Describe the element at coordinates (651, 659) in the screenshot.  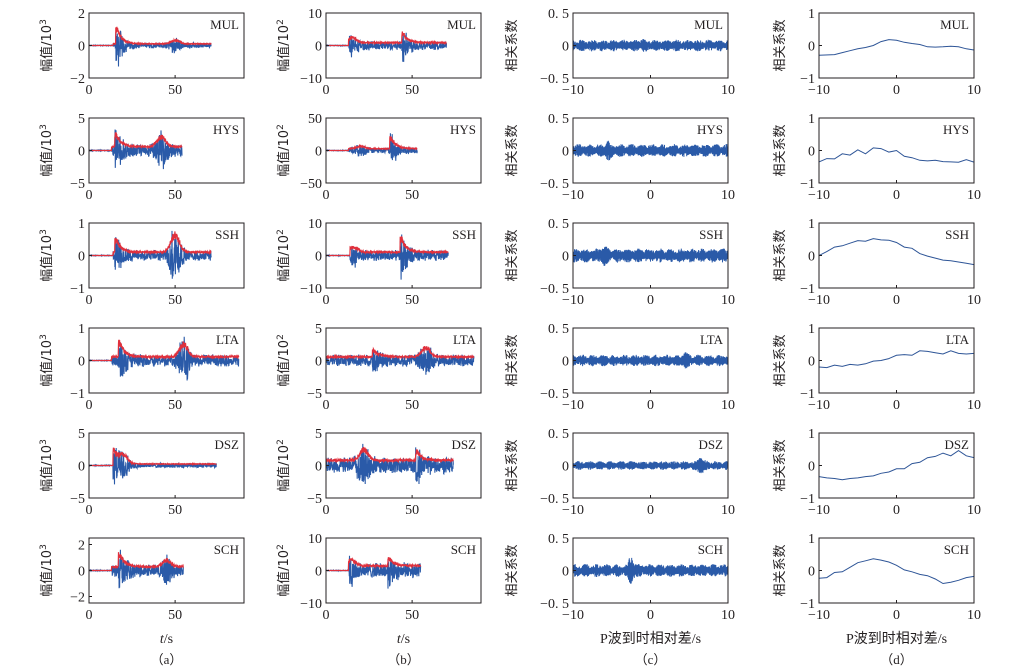
I see `panel-caption: （c）` at that location.